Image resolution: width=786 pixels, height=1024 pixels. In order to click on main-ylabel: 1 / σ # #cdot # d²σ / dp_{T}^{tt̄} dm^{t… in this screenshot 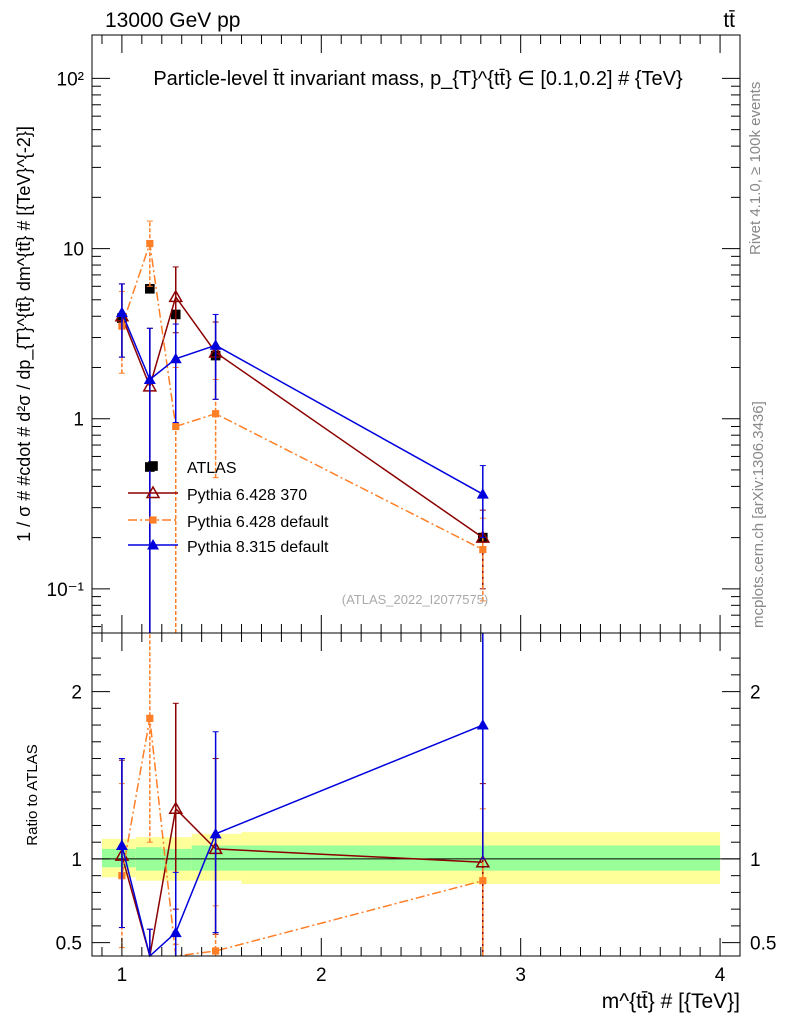, I will do `click(24, 334)`.